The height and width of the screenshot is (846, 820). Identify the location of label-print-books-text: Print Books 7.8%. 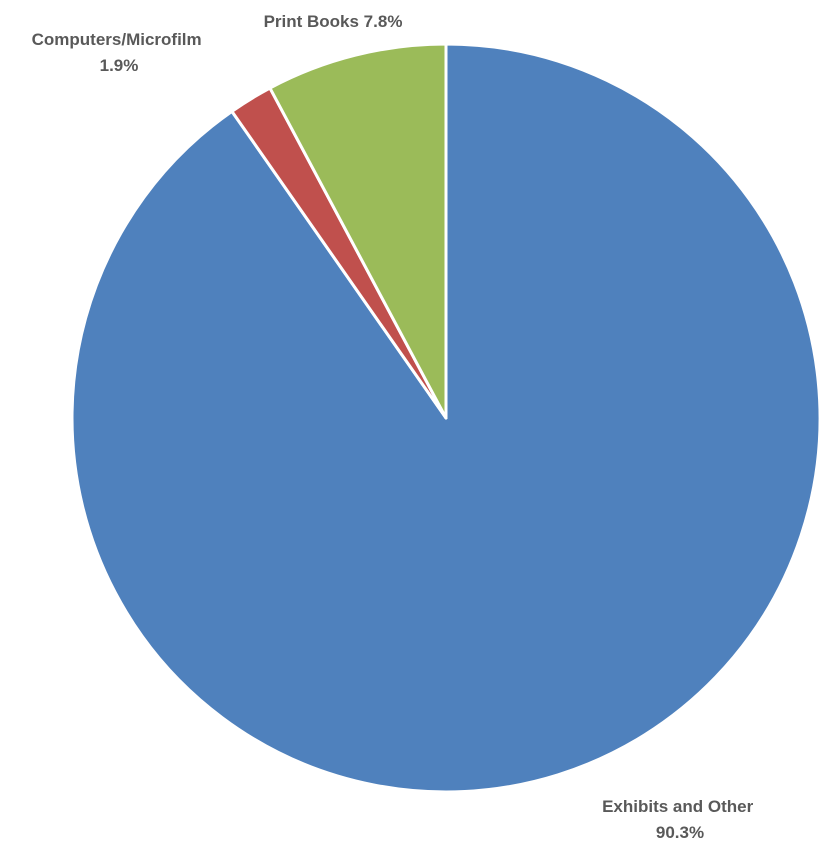
(333, 21).